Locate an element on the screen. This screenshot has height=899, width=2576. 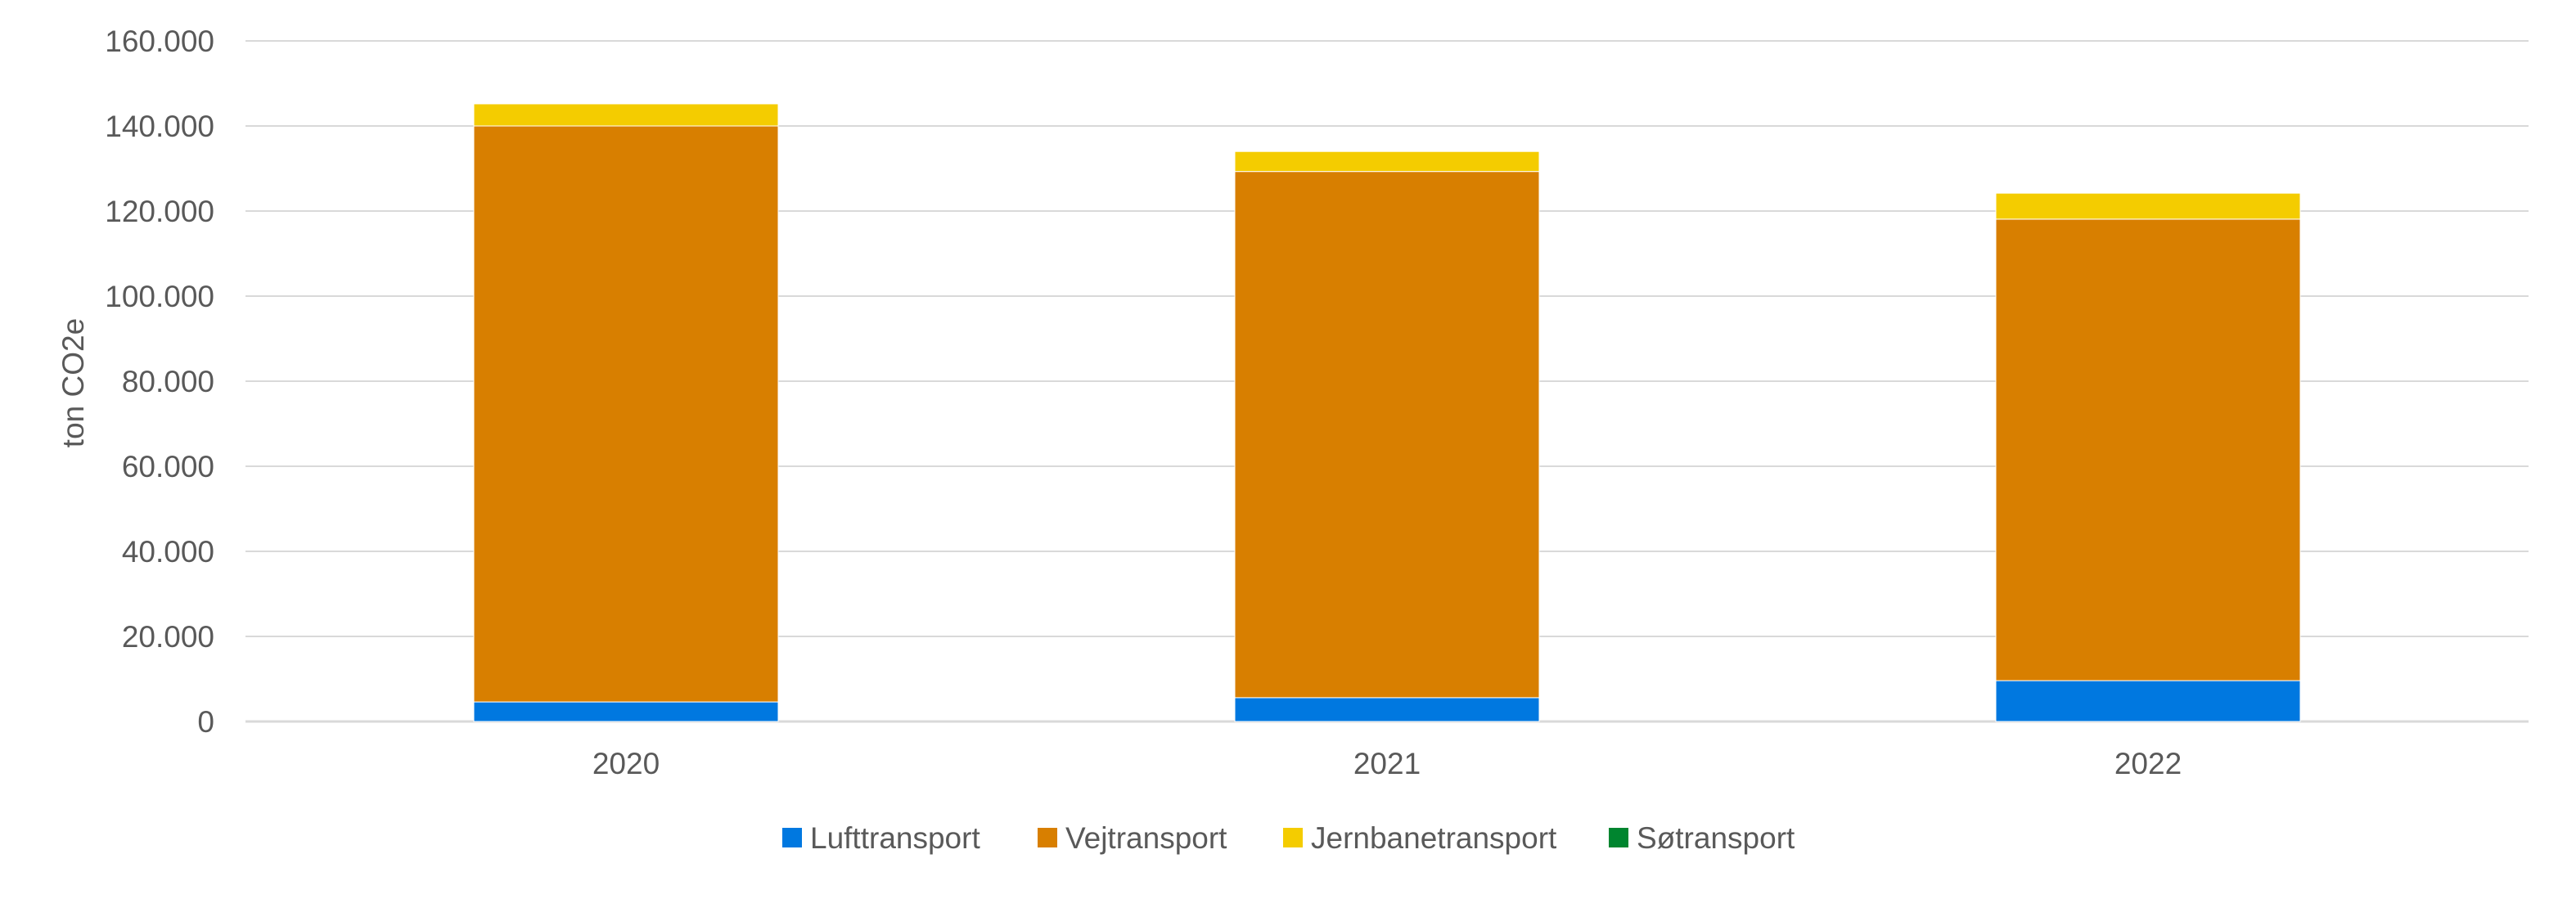
legend-item: Lufttransport is located at coordinates (881, 838).